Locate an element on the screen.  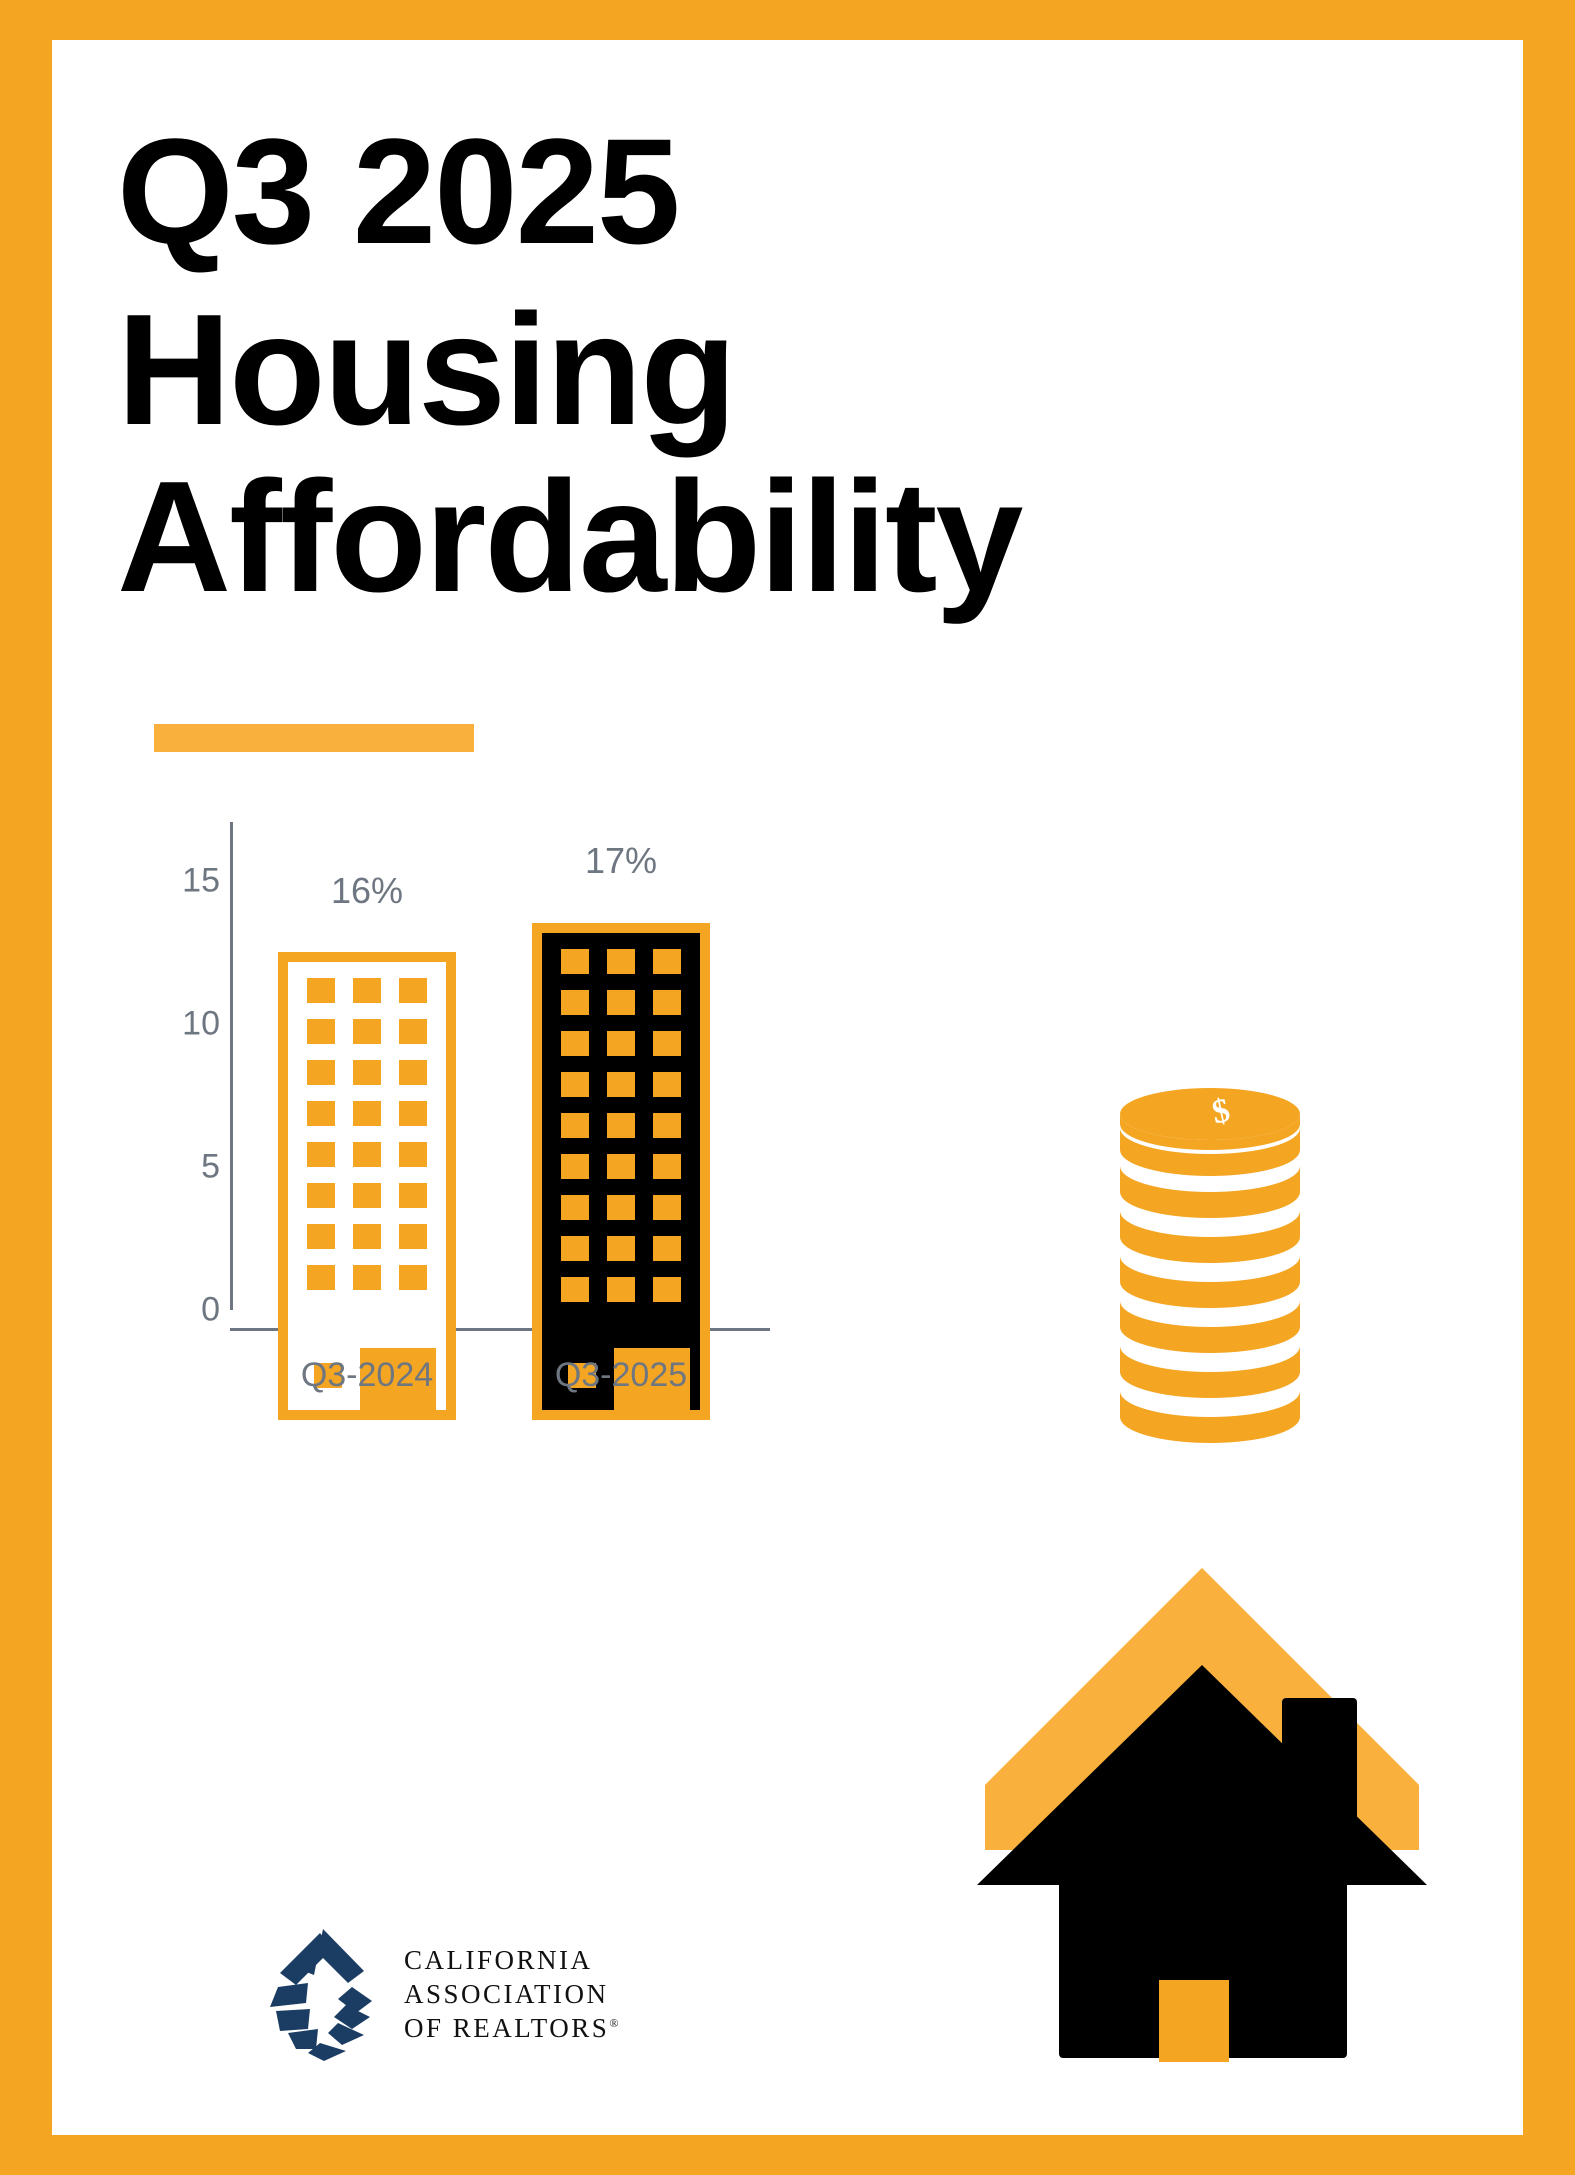
bar-building-light is located at coordinates (367, 1186).